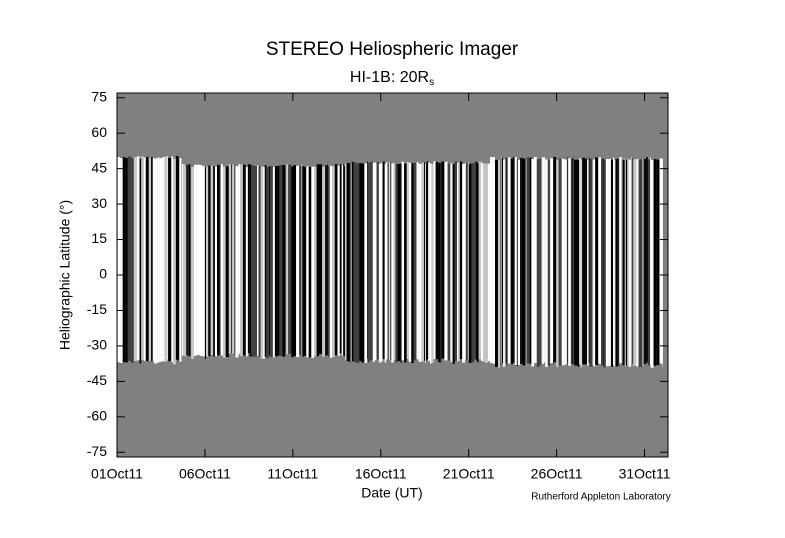 This screenshot has height=538, width=785. I want to click on chart-title: STEREO Heliospheric Imager, so click(392, 49).